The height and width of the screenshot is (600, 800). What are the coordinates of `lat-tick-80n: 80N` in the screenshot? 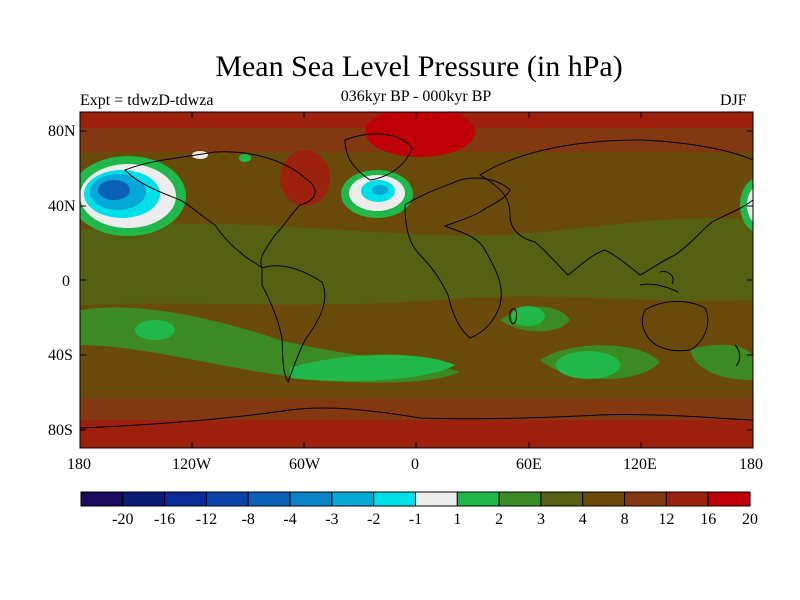 It's located at (62, 131).